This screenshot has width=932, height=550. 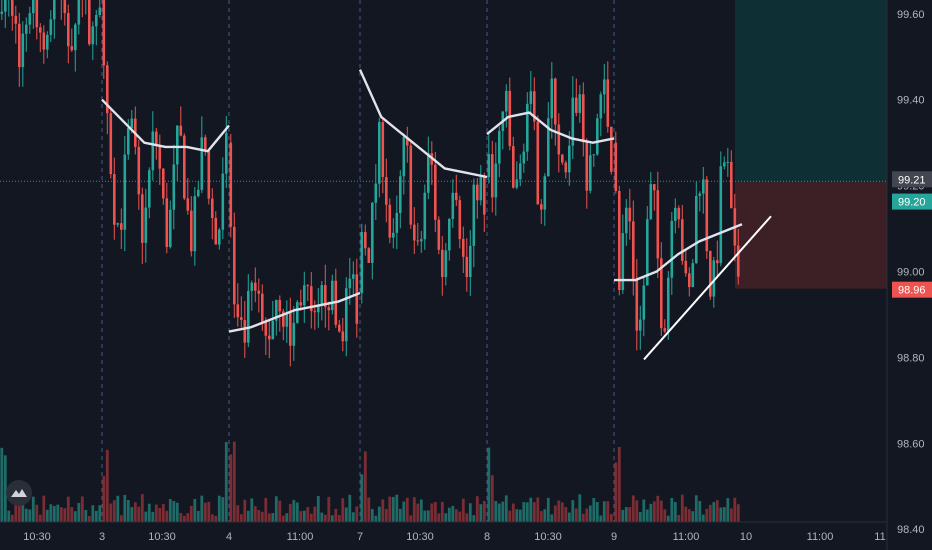 What do you see at coordinates (360, 537) in the screenshot?
I see `time-tick-label: 7` at bounding box center [360, 537].